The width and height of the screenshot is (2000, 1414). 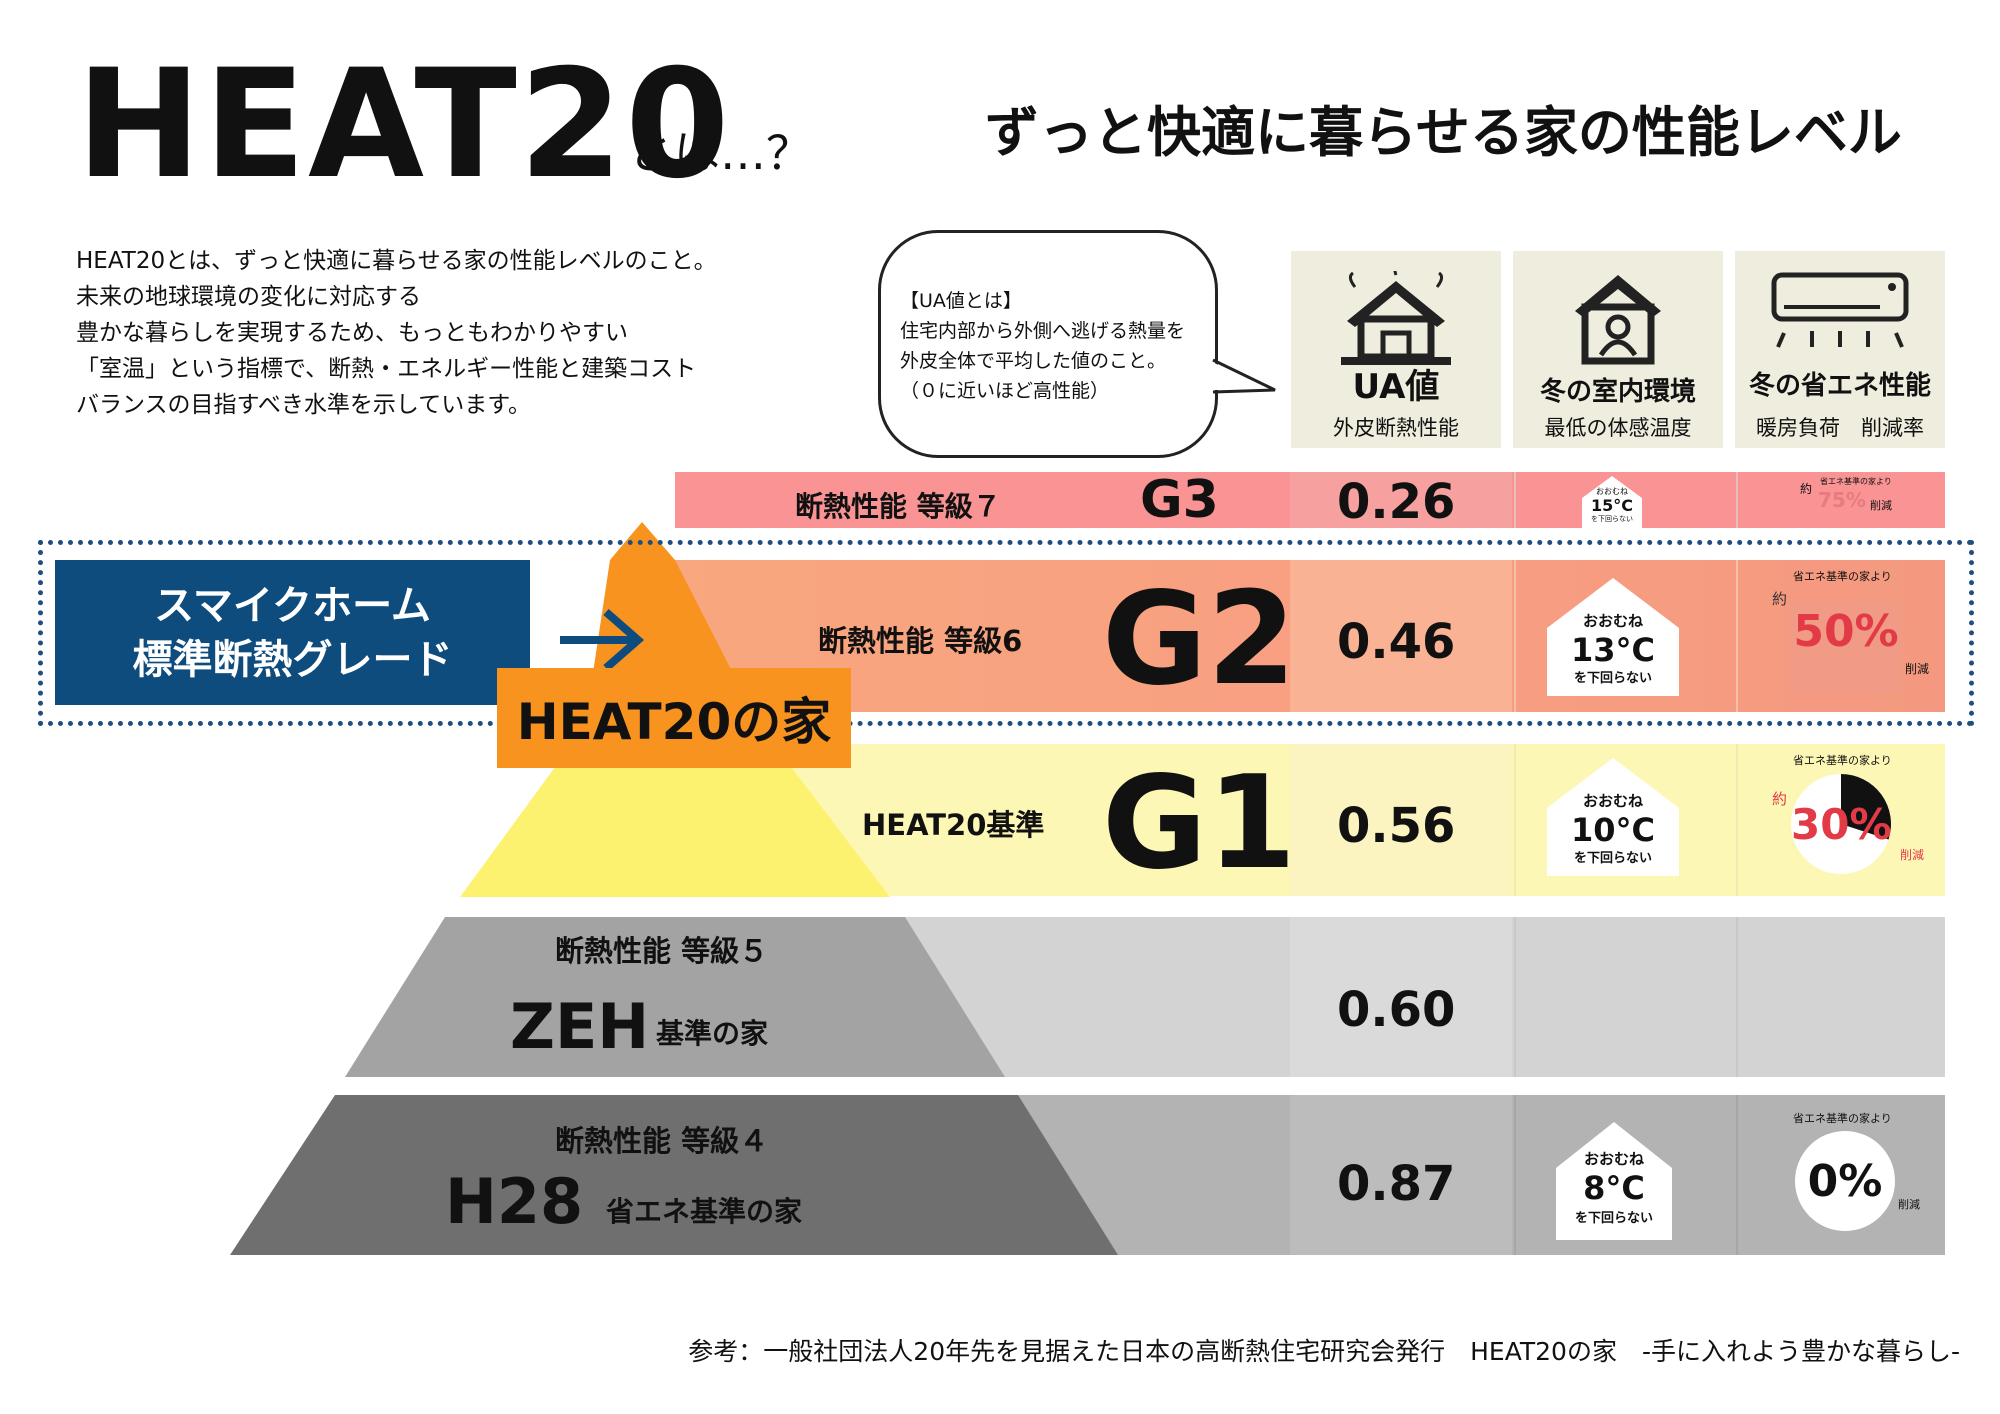 I want to click on row-g3-ua-value: 0.26, so click(x=1396, y=502).